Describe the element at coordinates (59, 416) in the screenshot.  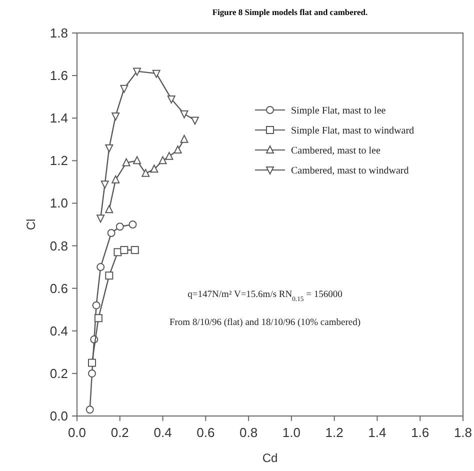
I see `y-tick-label: 0.0` at that location.